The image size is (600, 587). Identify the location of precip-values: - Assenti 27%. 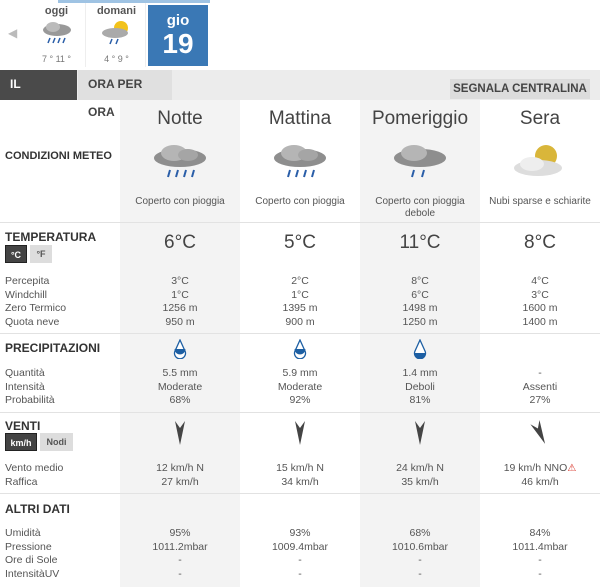
(540, 387).